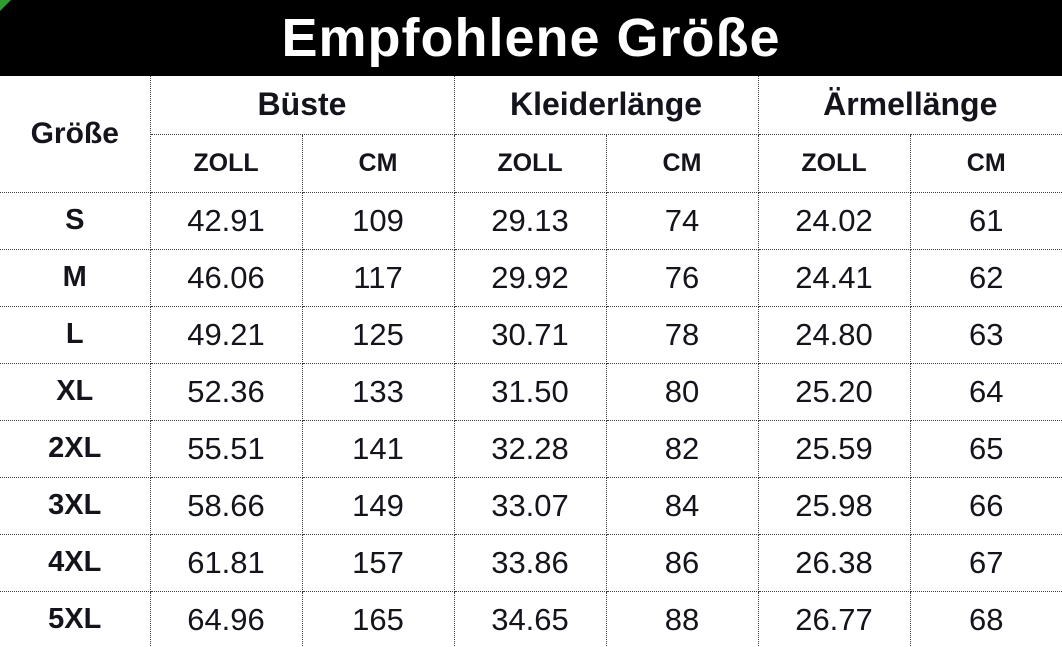  I want to click on cell-value: 157, so click(378, 562).